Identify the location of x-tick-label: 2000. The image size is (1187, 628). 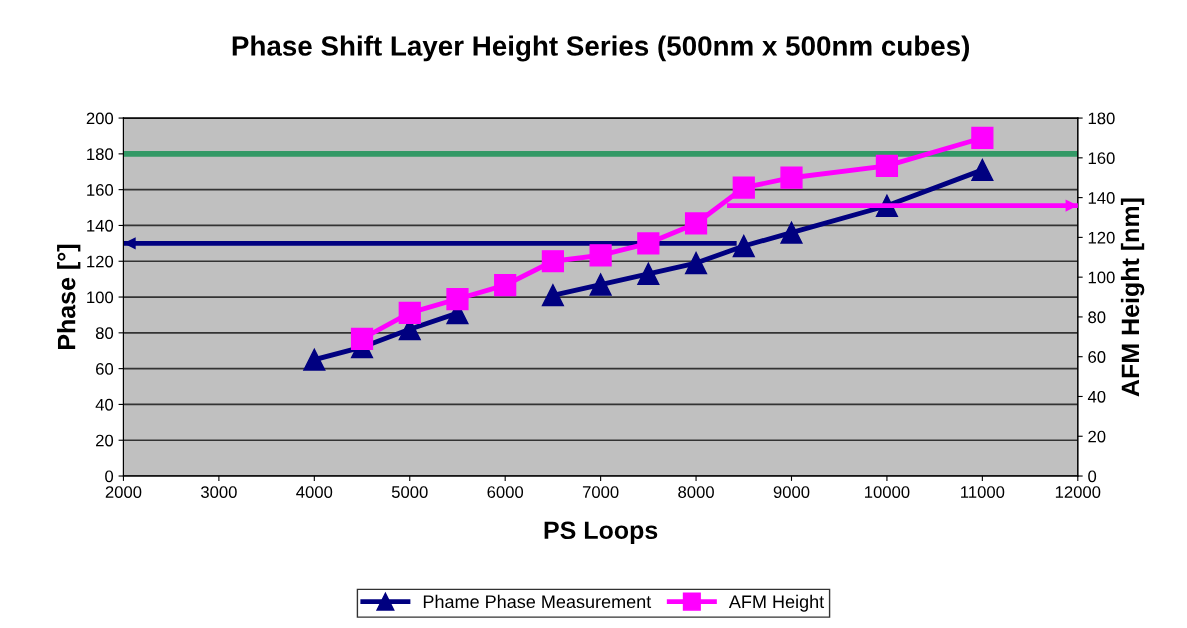
(123, 492).